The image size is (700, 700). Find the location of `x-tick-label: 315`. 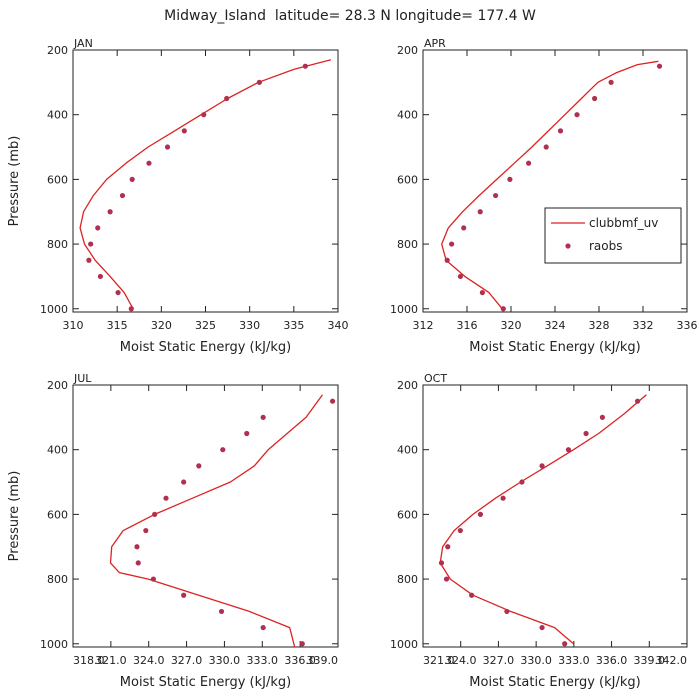

x-tick-label: 315 is located at coordinates (117, 325).